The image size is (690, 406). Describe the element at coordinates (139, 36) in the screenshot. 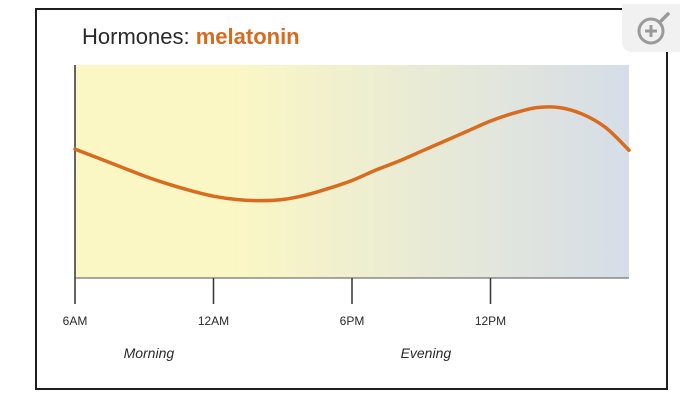

I see `title-prefix: Hormones:` at that location.